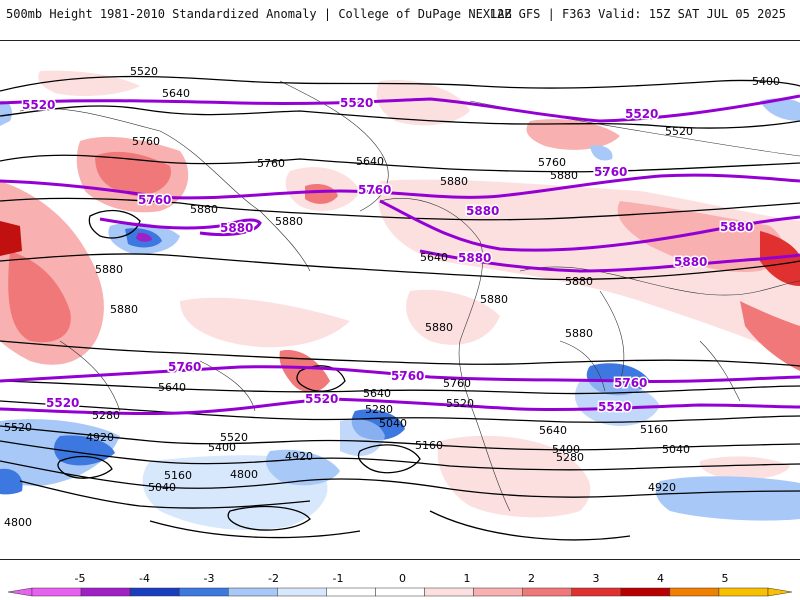 This screenshot has width=800, height=600. I want to click on colorbar-tick-label: 0, so click(402, 578).